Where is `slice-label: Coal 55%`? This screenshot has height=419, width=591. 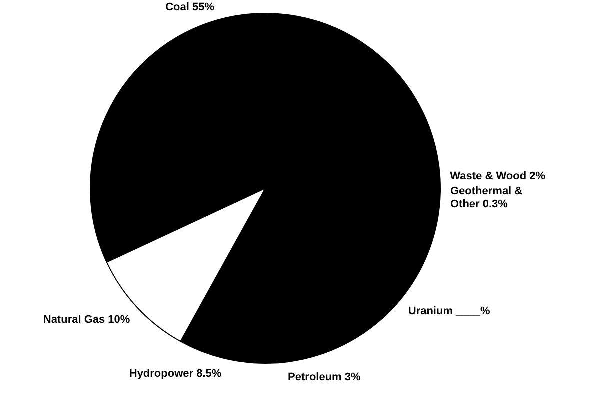
slice-label: Coal 55% is located at coordinates (190, 8).